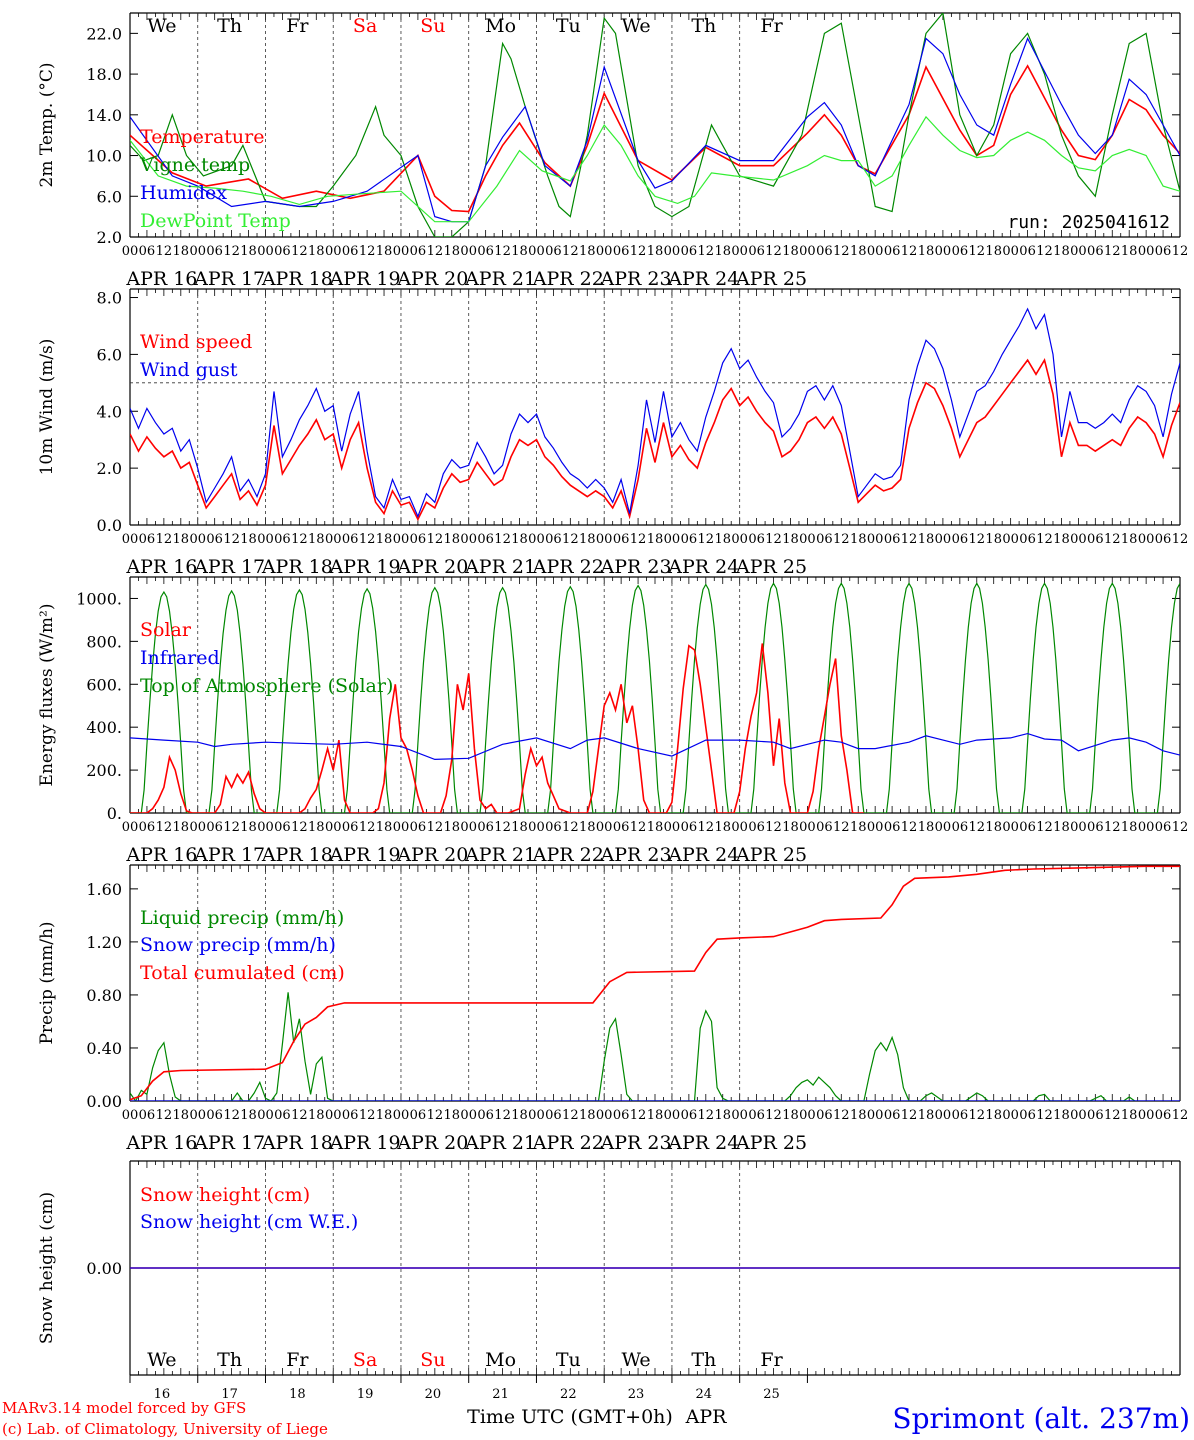 The width and height of the screenshot is (1194, 1440). Describe the element at coordinates (162, 1394) in the screenshot. I see `day-number-label: 16` at that location.